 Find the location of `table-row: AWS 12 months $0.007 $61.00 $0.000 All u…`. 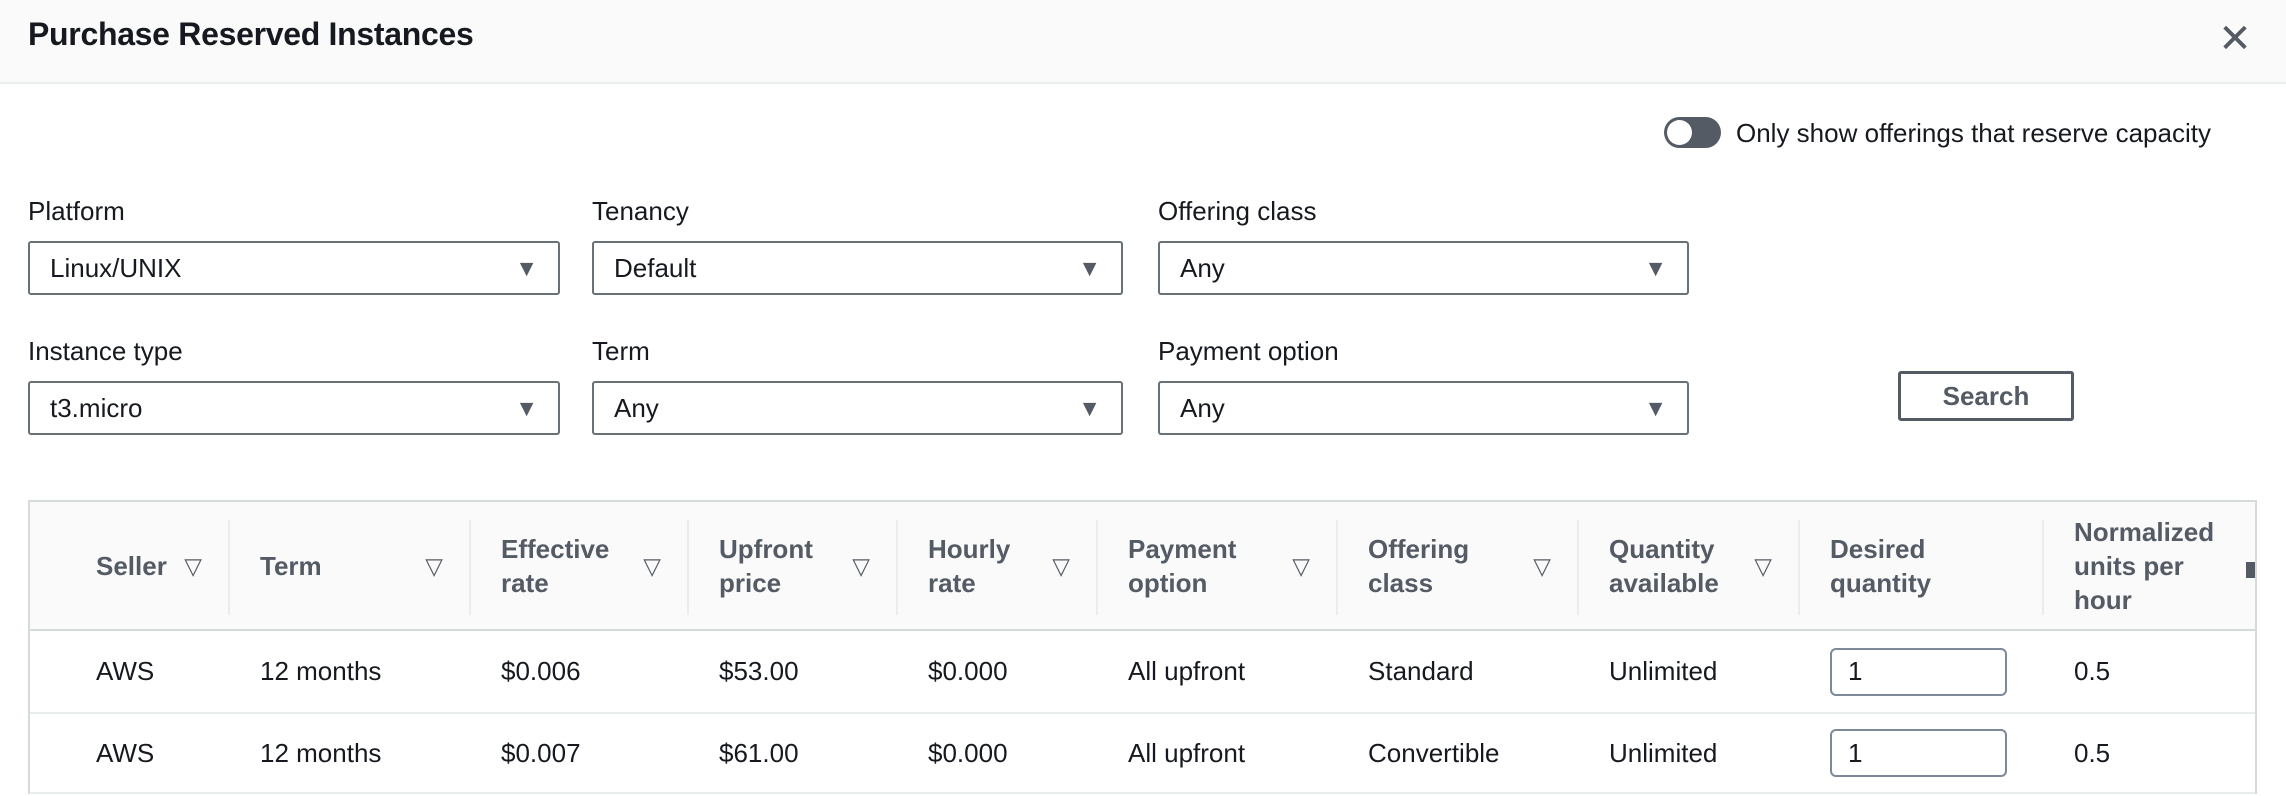

table-row: AWS 12 months $0.007 $61.00 $0.000 All u… is located at coordinates (1142, 754).